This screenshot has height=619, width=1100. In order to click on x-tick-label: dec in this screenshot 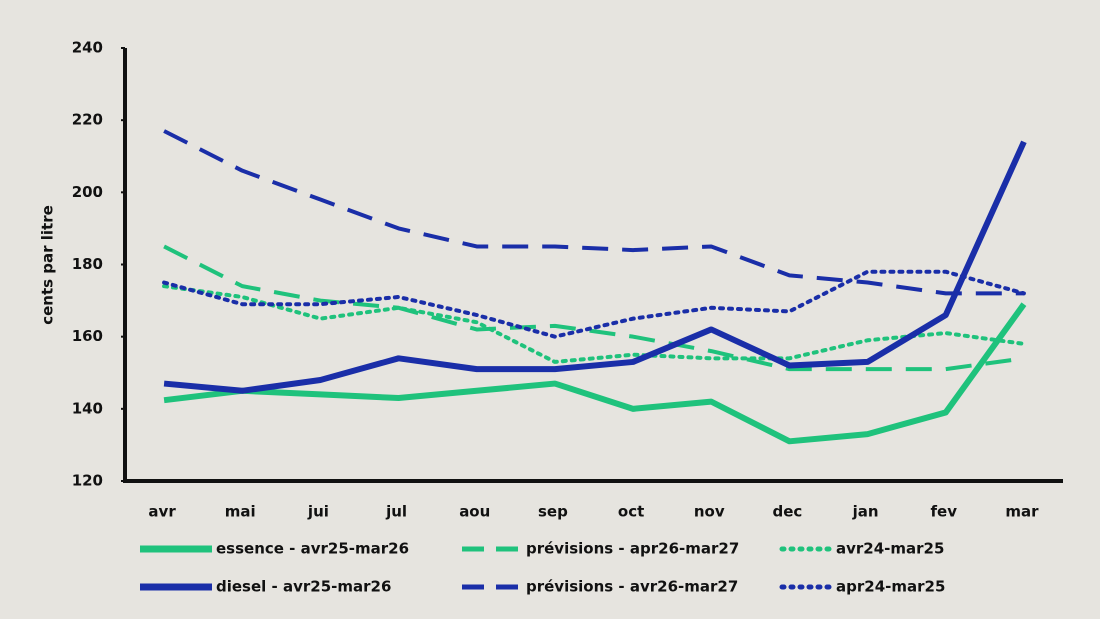, I will do `click(788, 512)`.